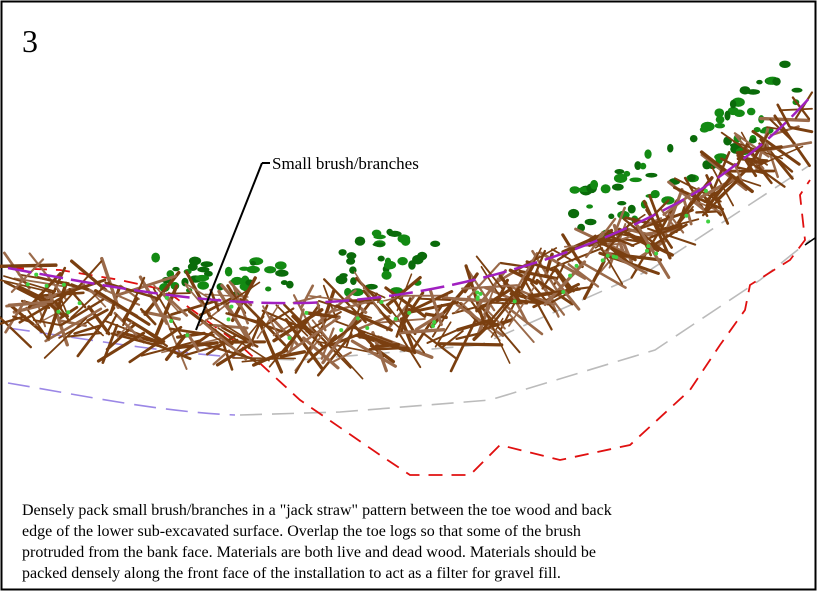  Describe the element at coordinates (229, 246) in the screenshot. I see `leader-line` at that location.